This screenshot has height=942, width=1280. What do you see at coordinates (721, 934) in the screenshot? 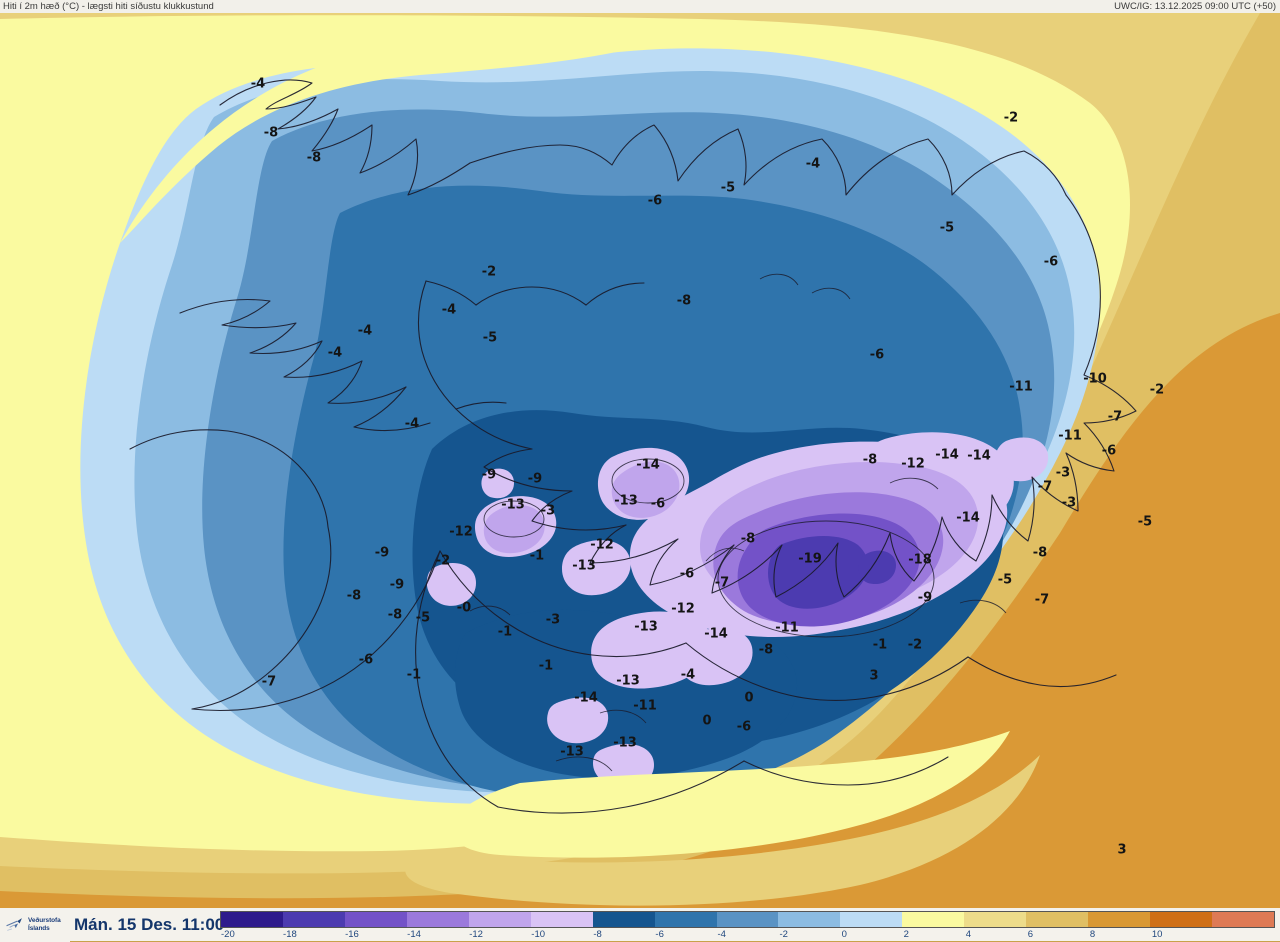
I see `colorbar-tick: -4` at bounding box center [721, 934].